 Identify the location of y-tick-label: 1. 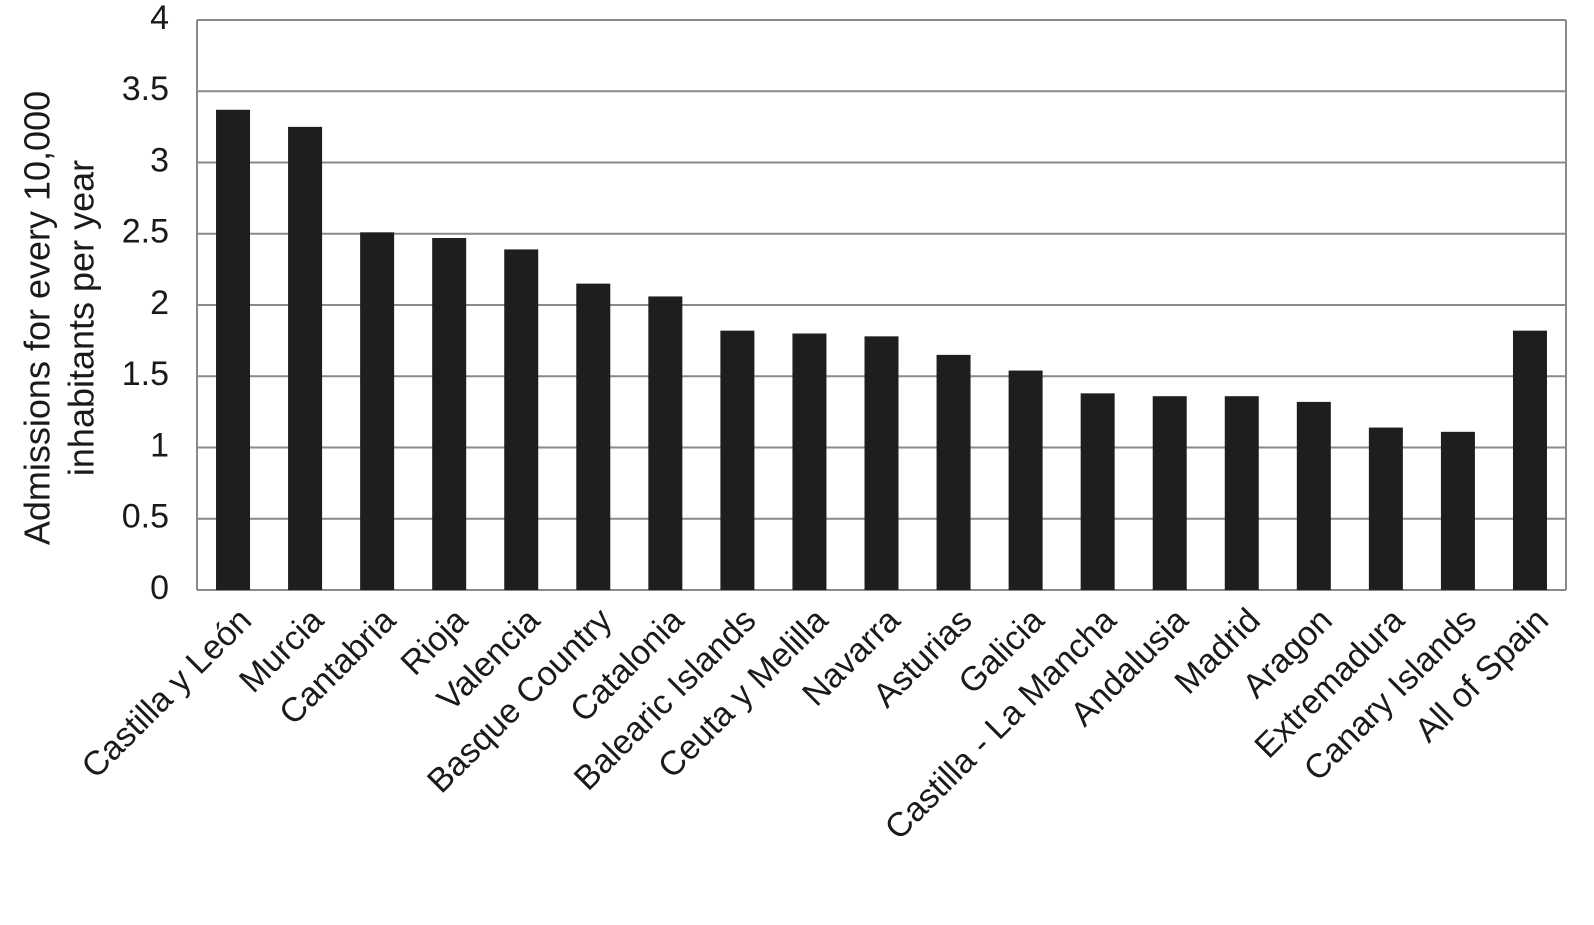
(159, 445).